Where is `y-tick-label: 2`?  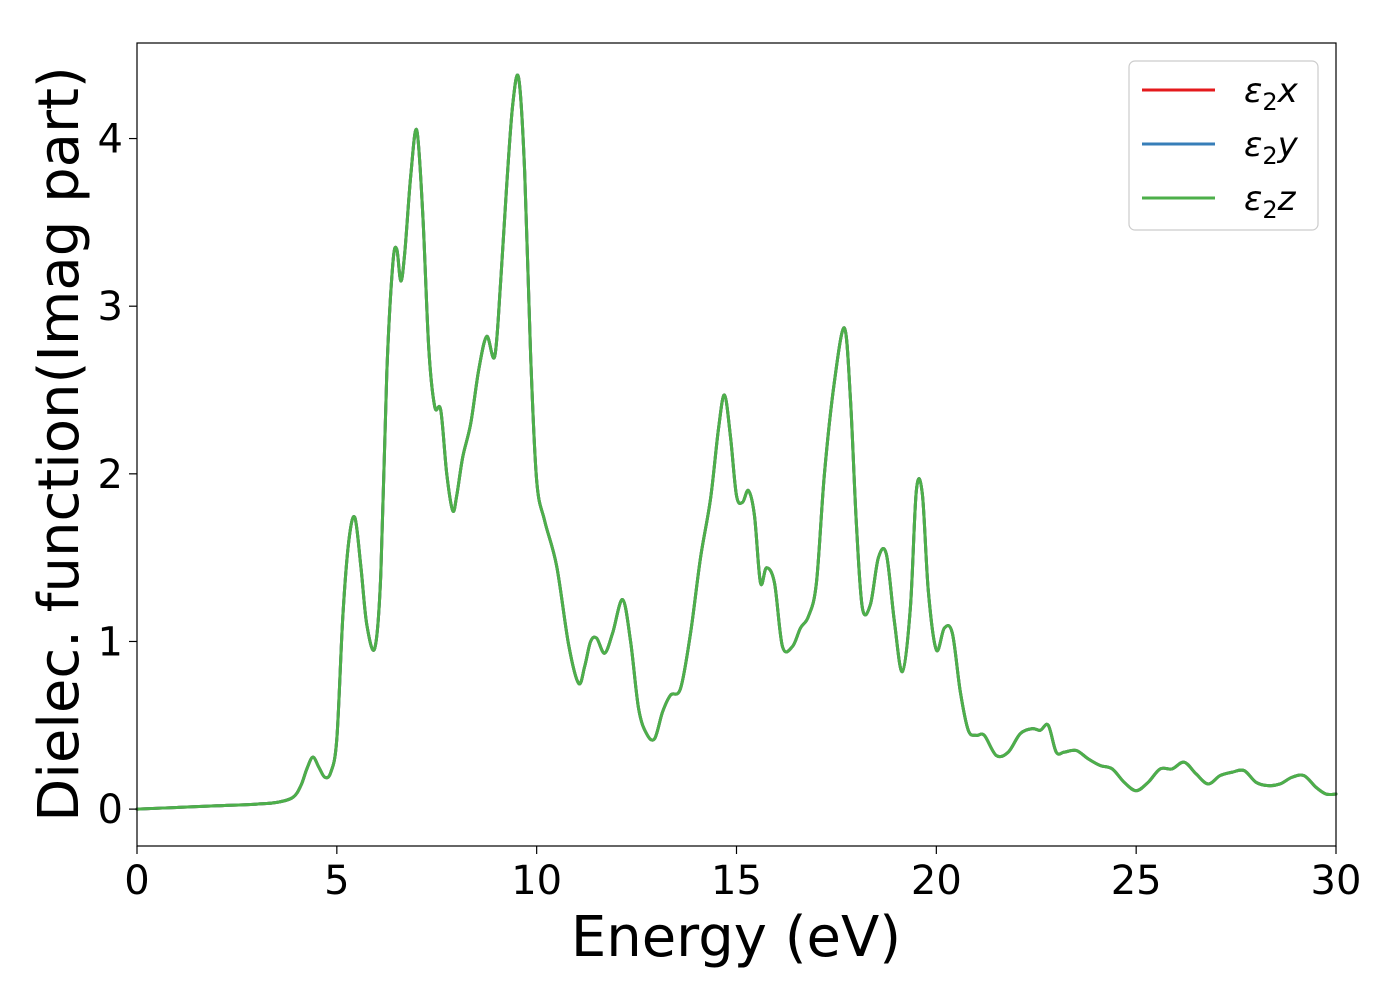 y-tick-label: 2 is located at coordinates (110, 475).